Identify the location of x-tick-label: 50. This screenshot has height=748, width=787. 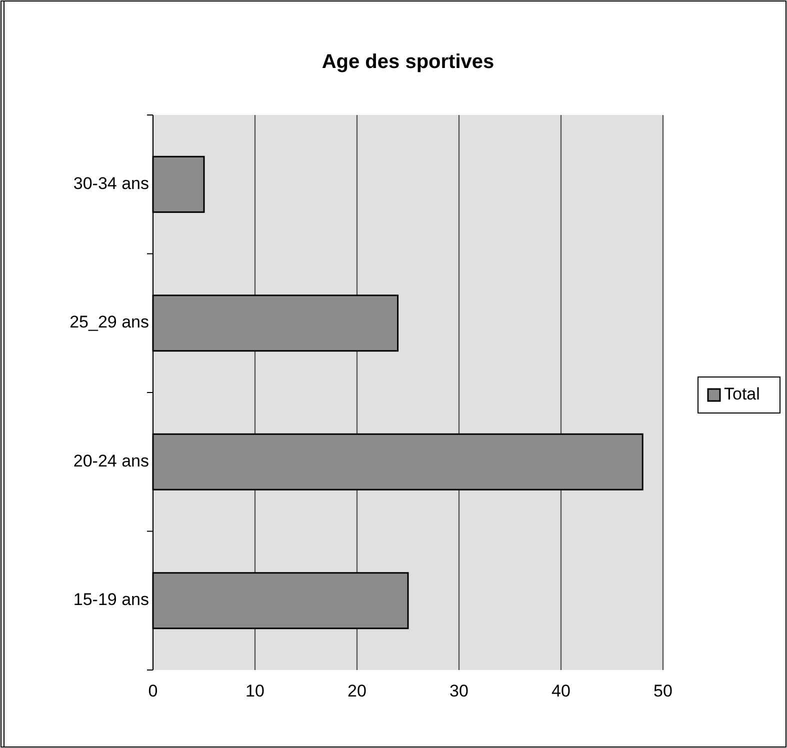
(663, 690).